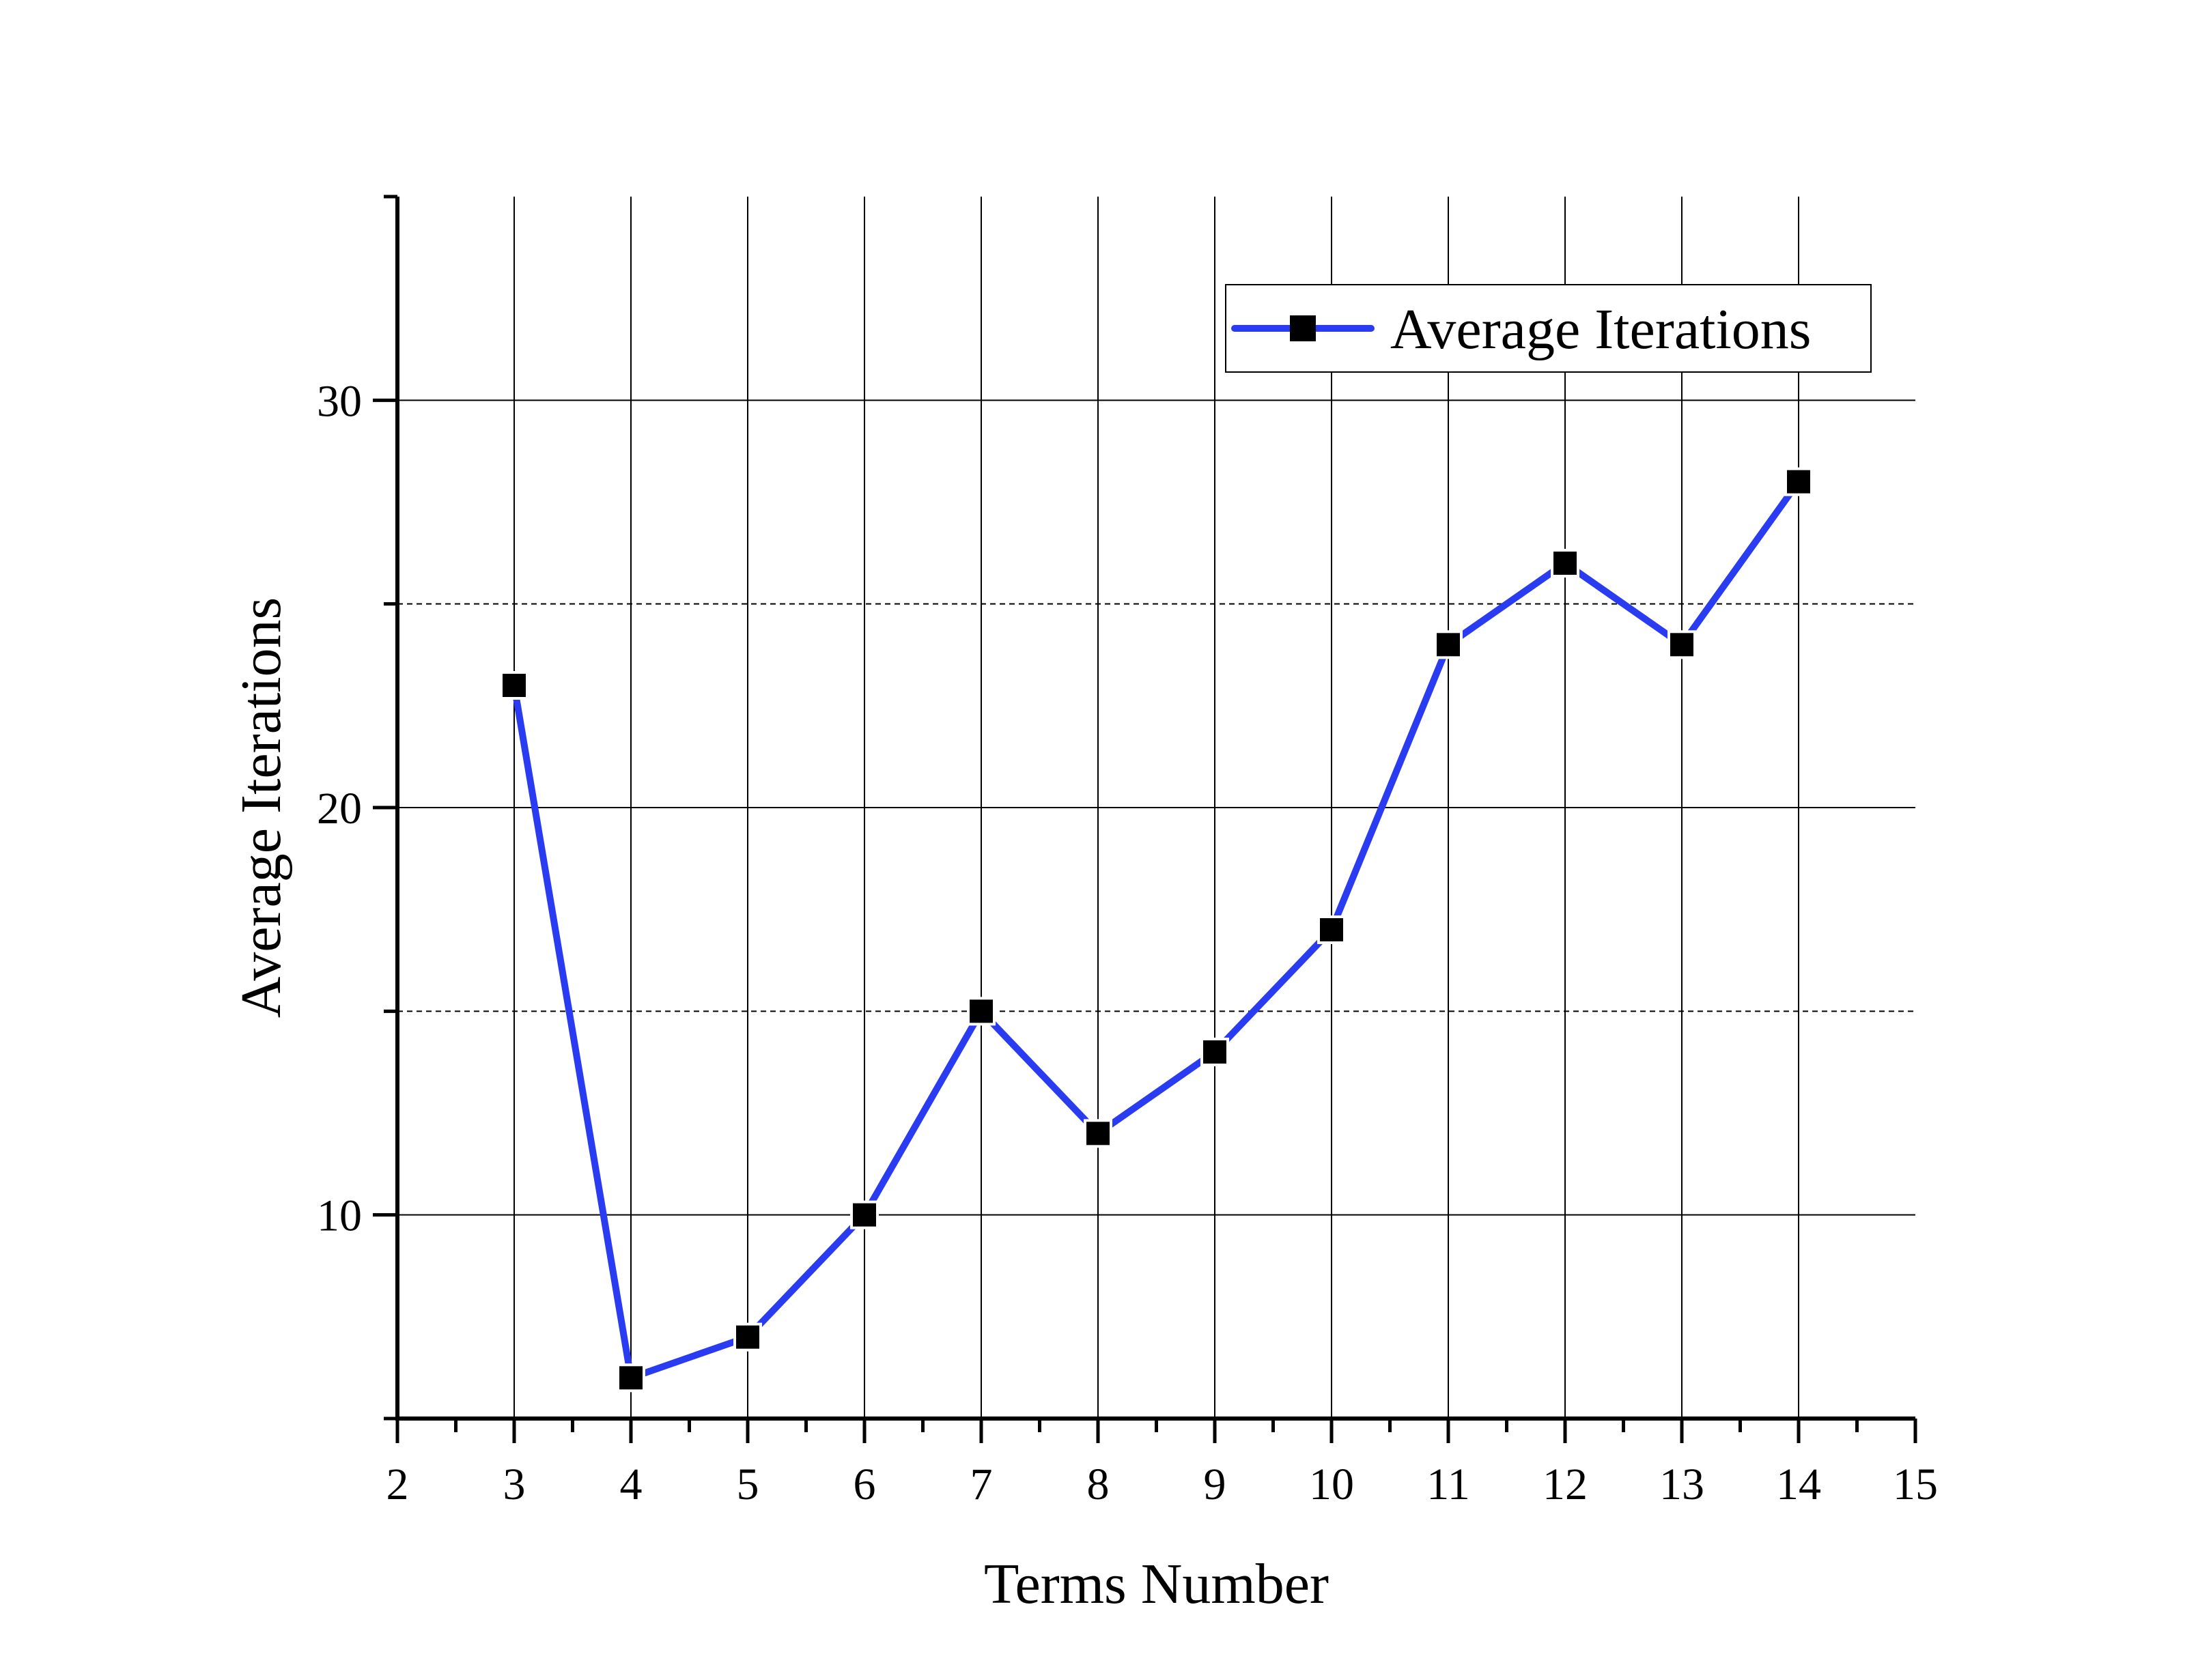 This screenshot has width=2196, height=1680. Describe the element at coordinates (339, 1216) in the screenshot. I see `y-tick-label: 10` at that location.